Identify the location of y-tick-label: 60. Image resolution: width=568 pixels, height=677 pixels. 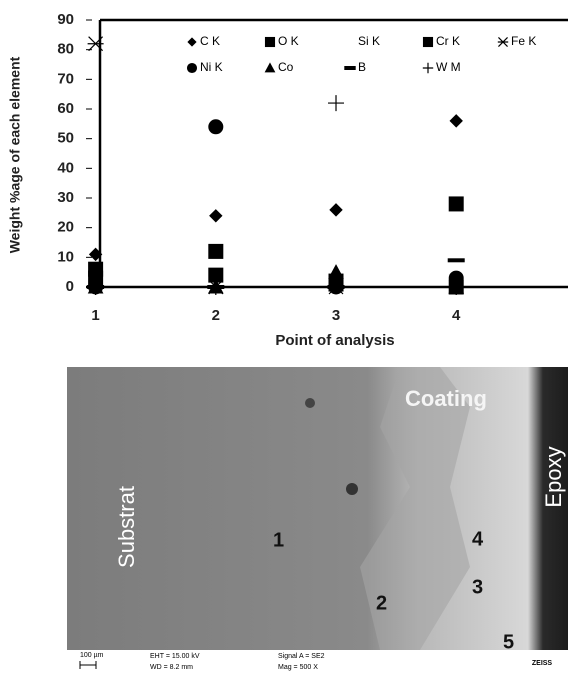
(65, 108).